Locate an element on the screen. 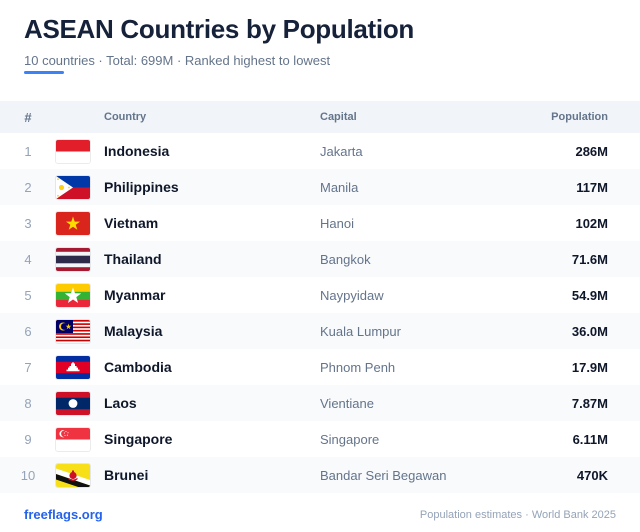 The height and width of the screenshot is (532, 640). table-row: 3 Vietnam Hanoi 102M is located at coordinates (320, 223).